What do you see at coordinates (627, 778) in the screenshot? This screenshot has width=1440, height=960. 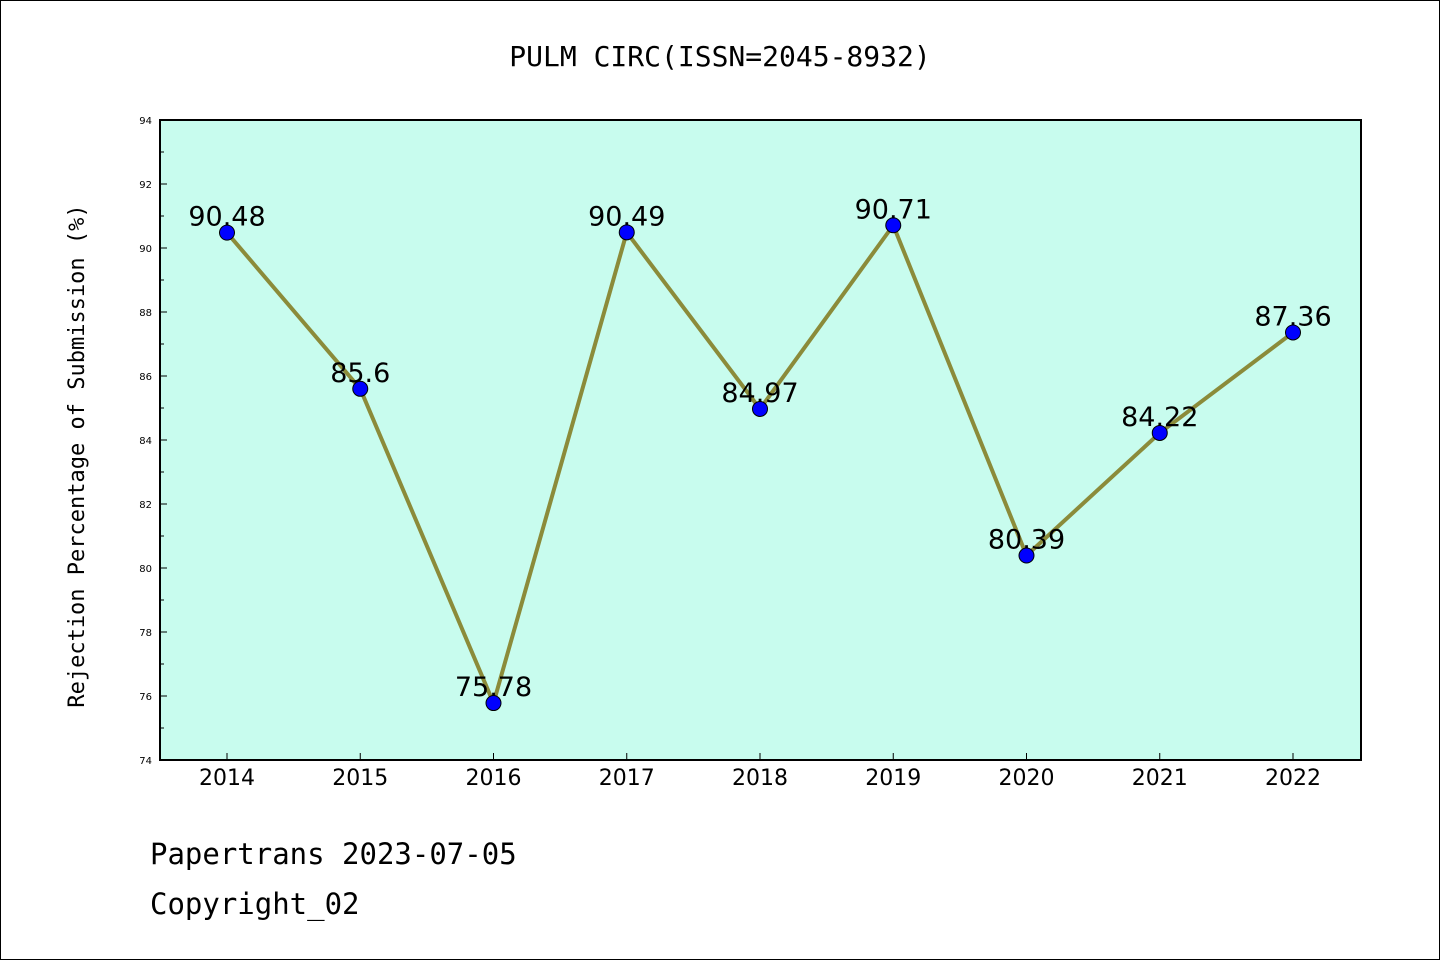 I see `x-tick-label: 2017` at bounding box center [627, 778].